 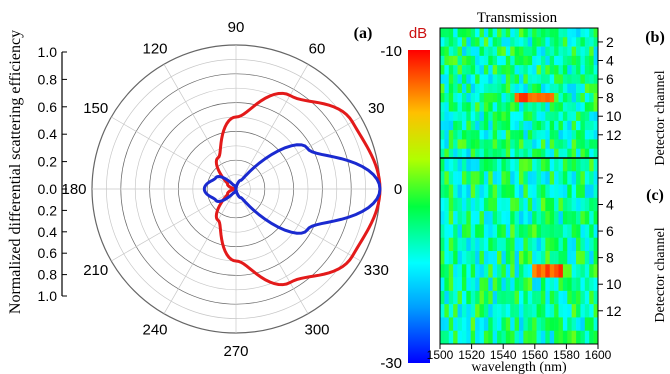 What do you see at coordinates (235, 351) in the screenshot?
I see `polar-angle-label: 270` at bounding box center [235, 351].